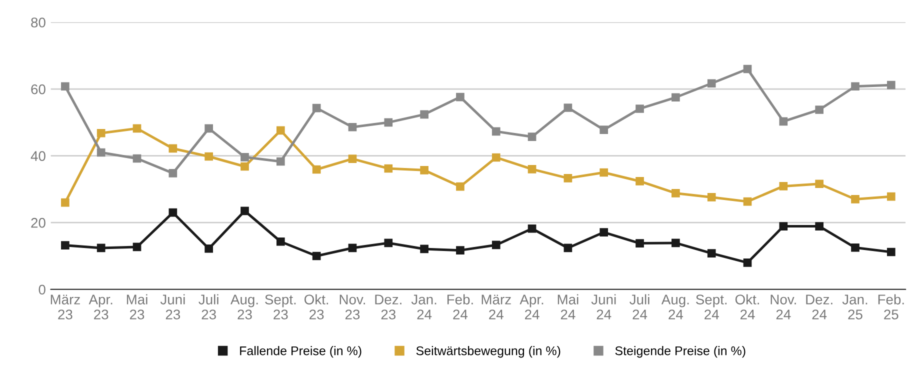  What do you see at coordinates (316, 307) in the screenshot?
I see `x-tick-label: Okt. 23` at bounding box center [316, 307].